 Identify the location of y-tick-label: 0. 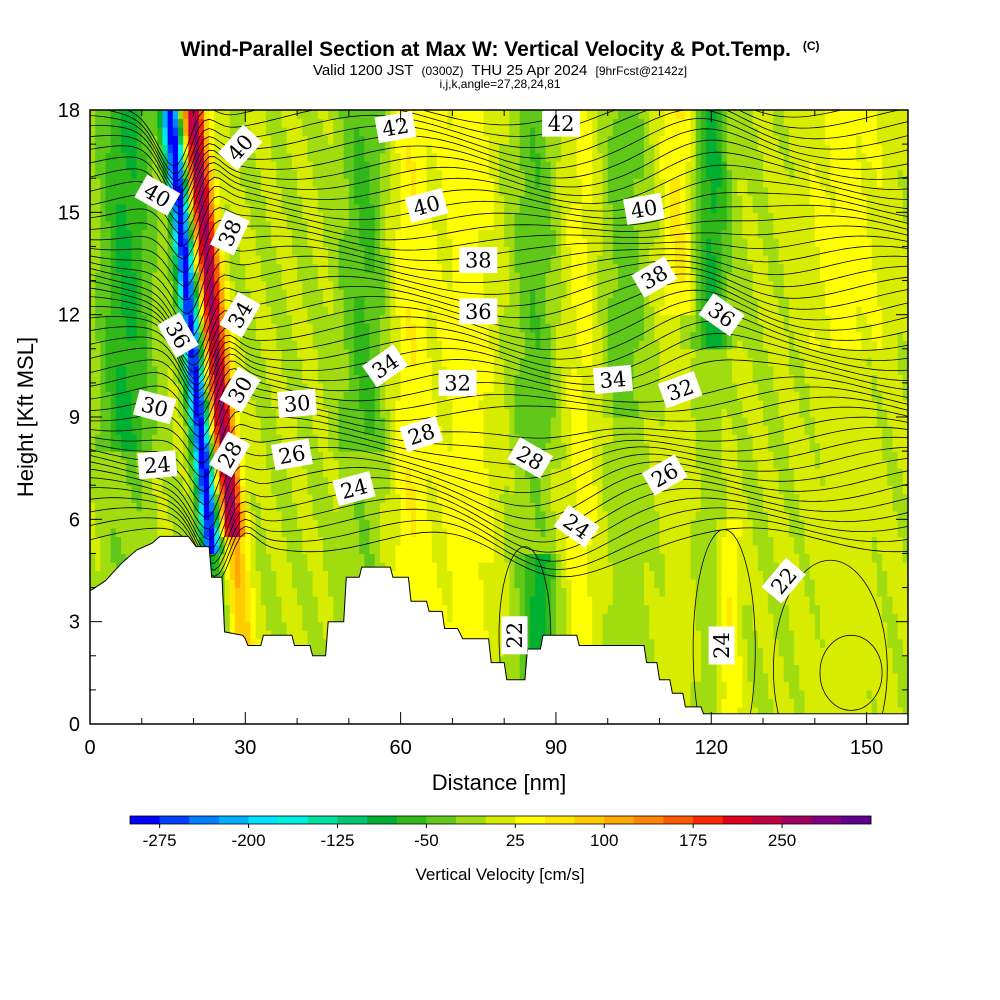
(74, 725).